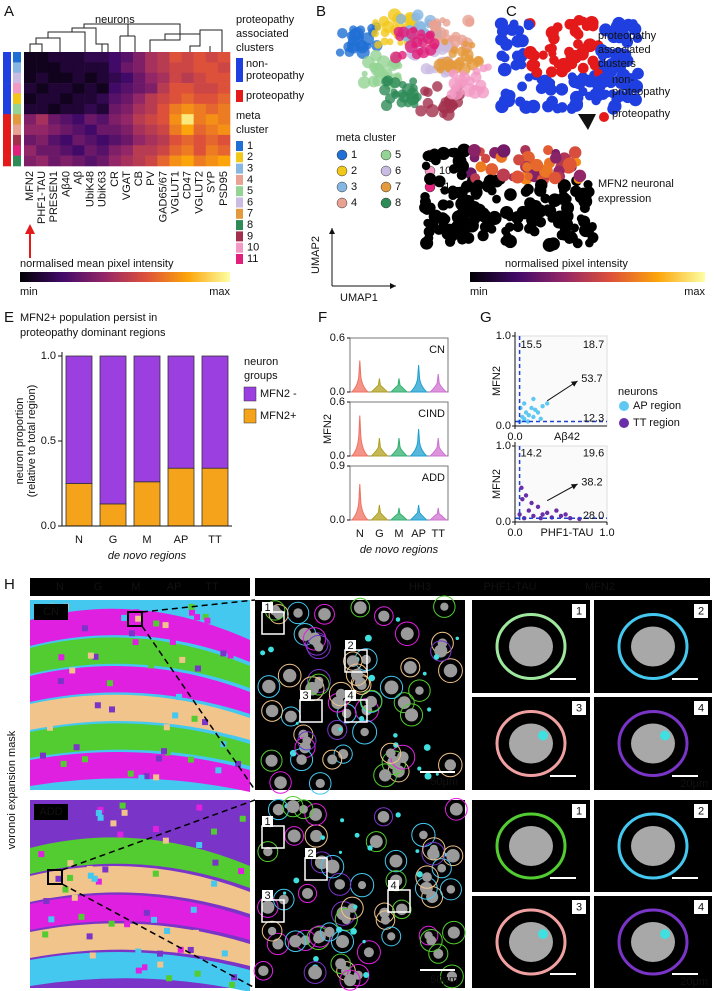  Describe the element at coordinates (354, 155) in the screenshot. I see `legend-label: 1` at that location.